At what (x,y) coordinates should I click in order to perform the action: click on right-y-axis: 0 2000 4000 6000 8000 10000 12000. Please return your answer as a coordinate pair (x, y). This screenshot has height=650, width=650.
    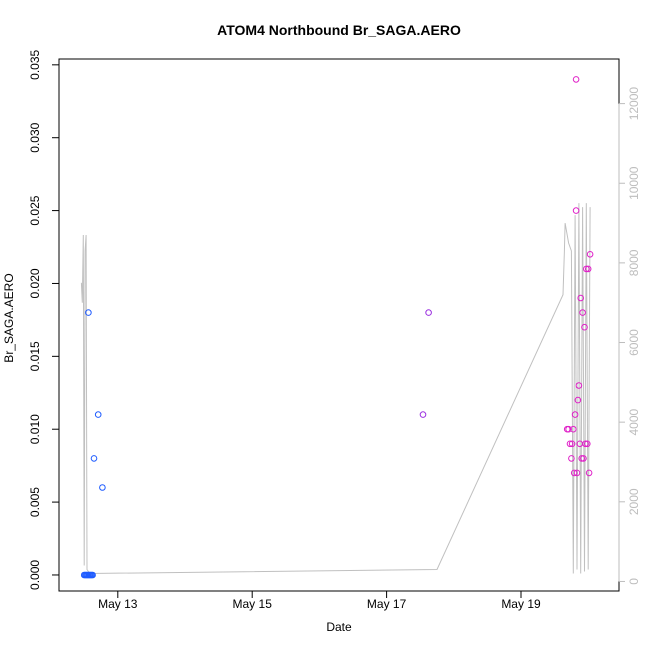
    Looking at the image, I should click on (629, 336).